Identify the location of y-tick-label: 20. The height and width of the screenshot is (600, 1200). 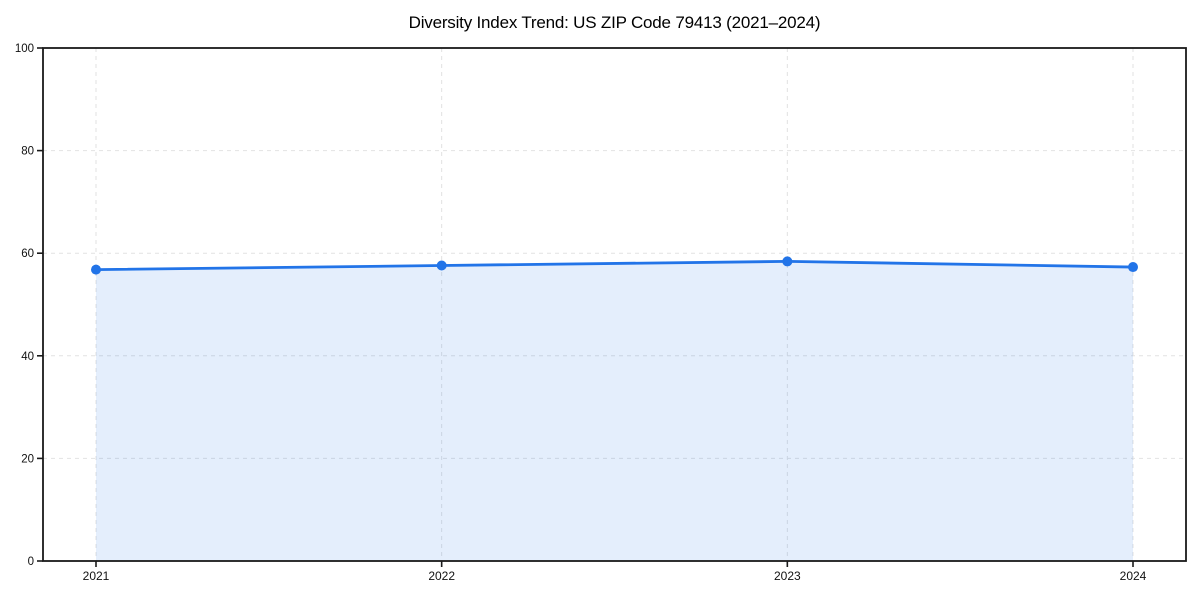
(27, 459).